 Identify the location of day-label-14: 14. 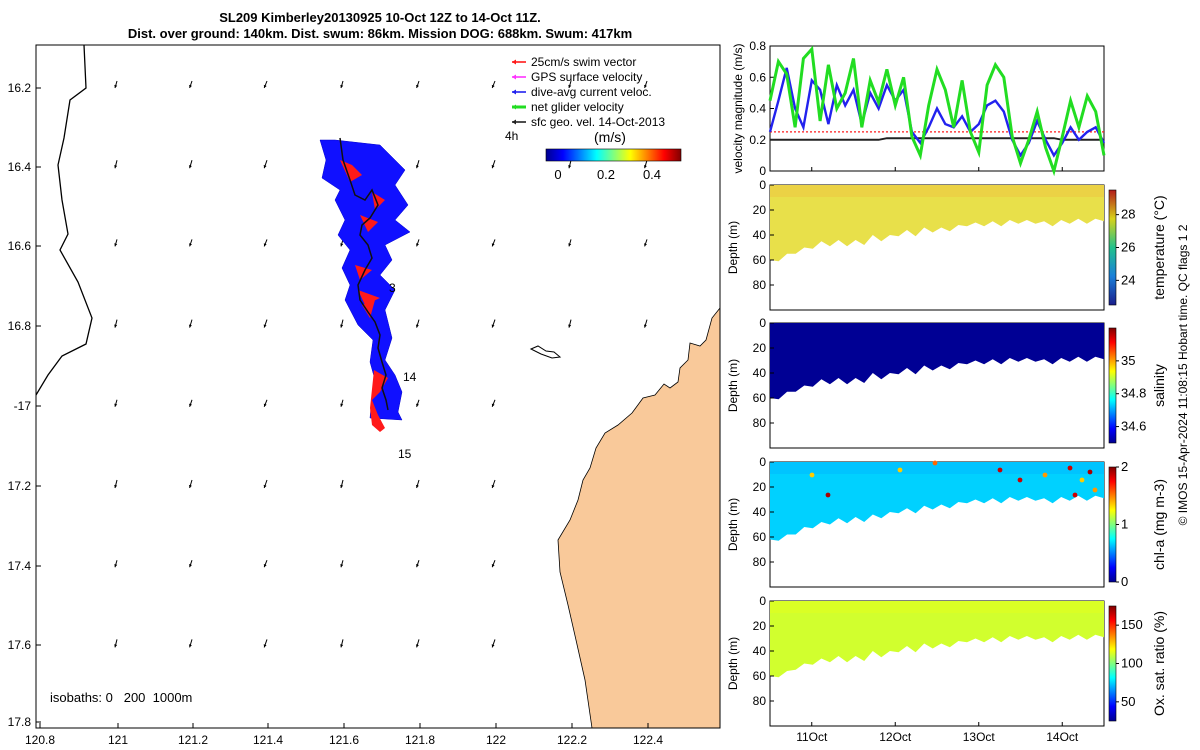
(410, 377).